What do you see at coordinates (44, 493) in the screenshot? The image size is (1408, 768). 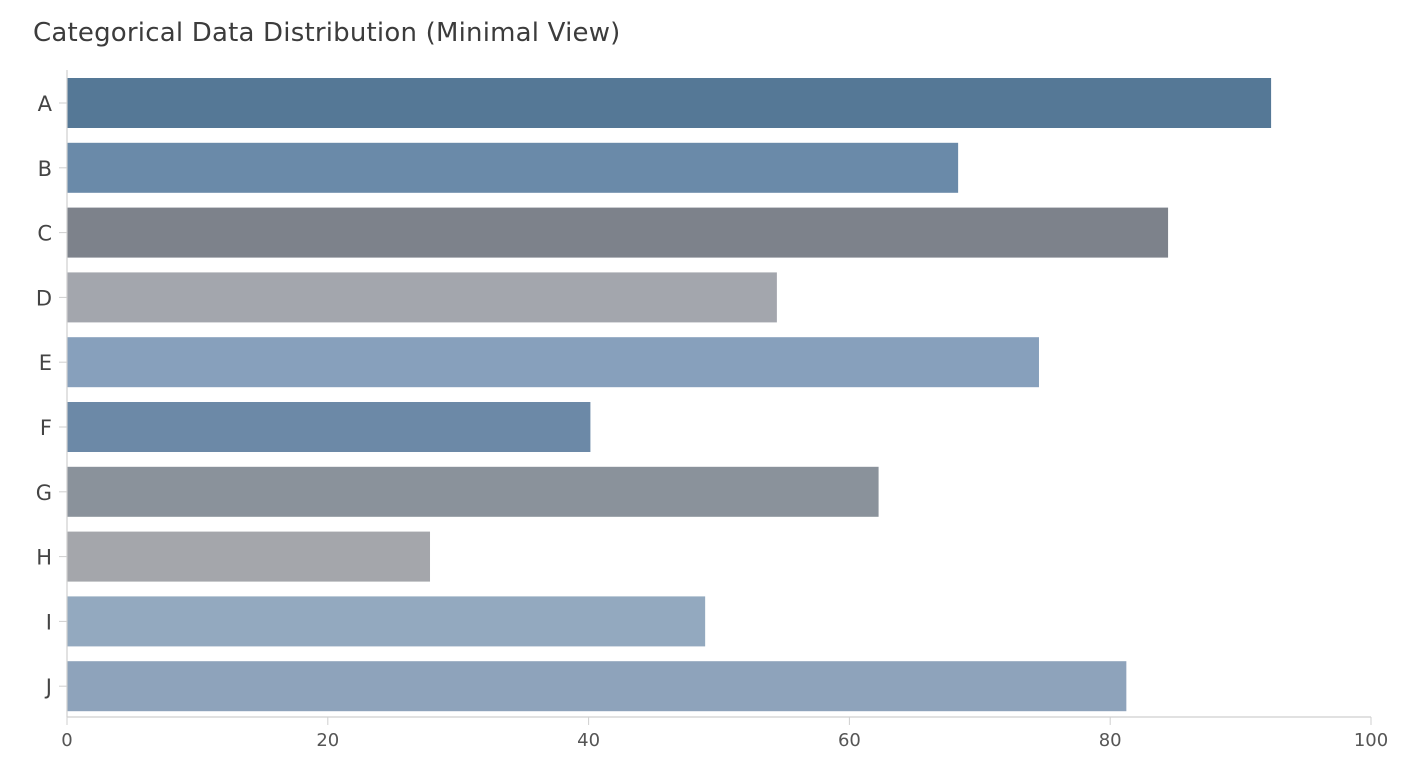 I see `category-label-g: G` at bounding box center [44, 493].